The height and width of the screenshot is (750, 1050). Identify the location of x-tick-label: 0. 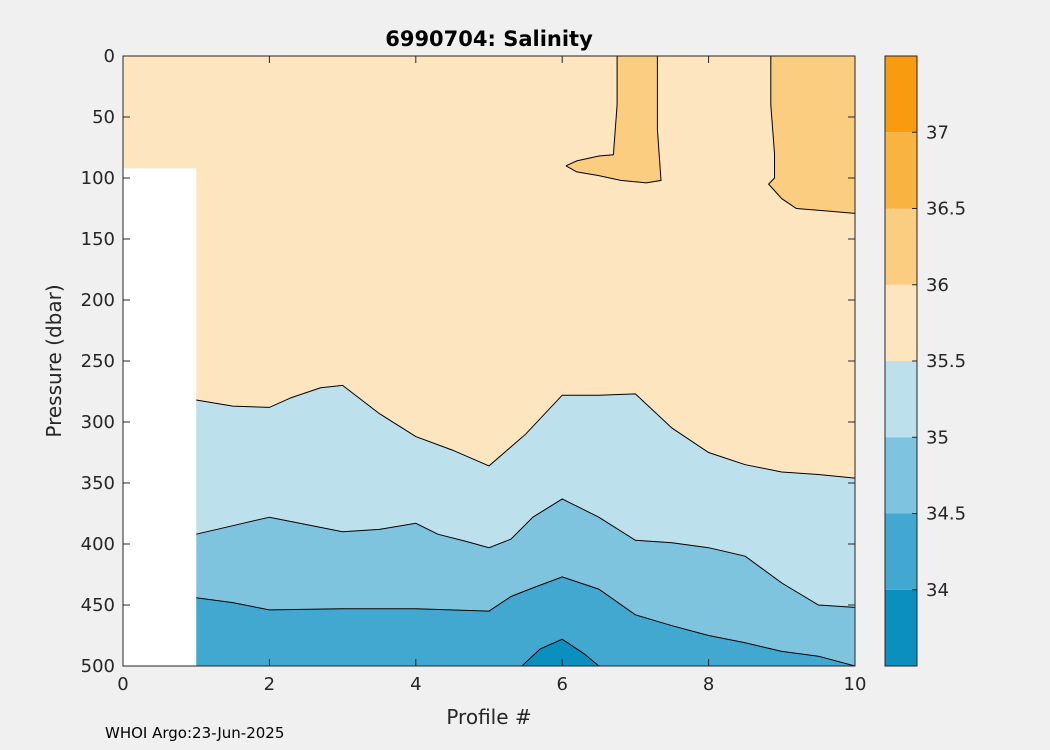
(122, 684).